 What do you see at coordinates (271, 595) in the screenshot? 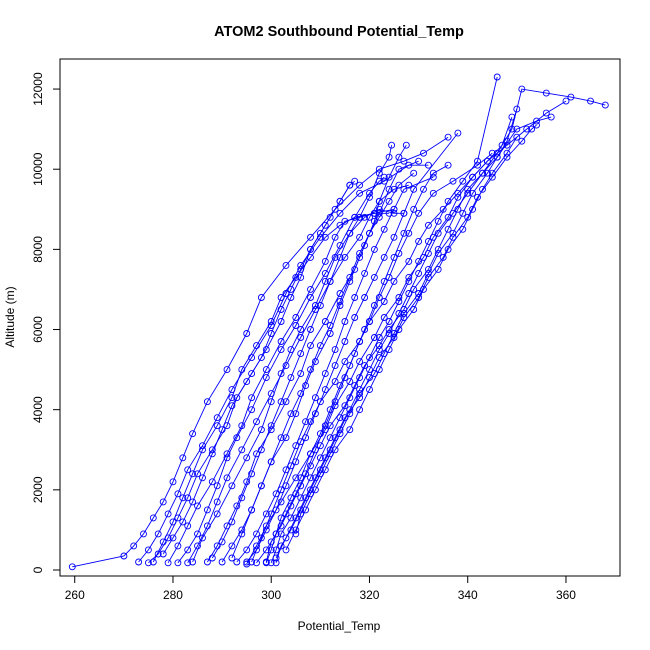
I see `x-tick-label: 300` at bounding box center [271, 595].